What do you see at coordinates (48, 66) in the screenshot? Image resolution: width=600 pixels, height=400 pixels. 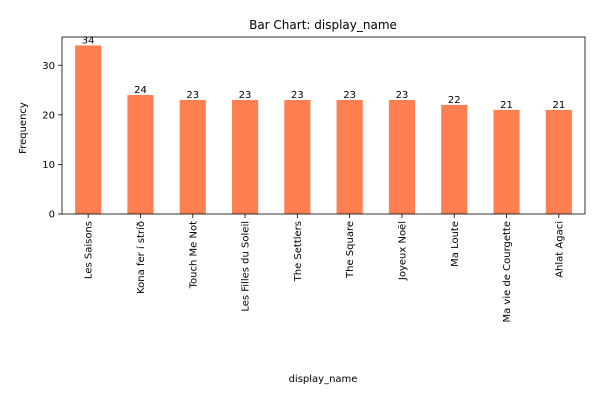 I see `y-tick-label: 30` at bounding box center [48, 66].